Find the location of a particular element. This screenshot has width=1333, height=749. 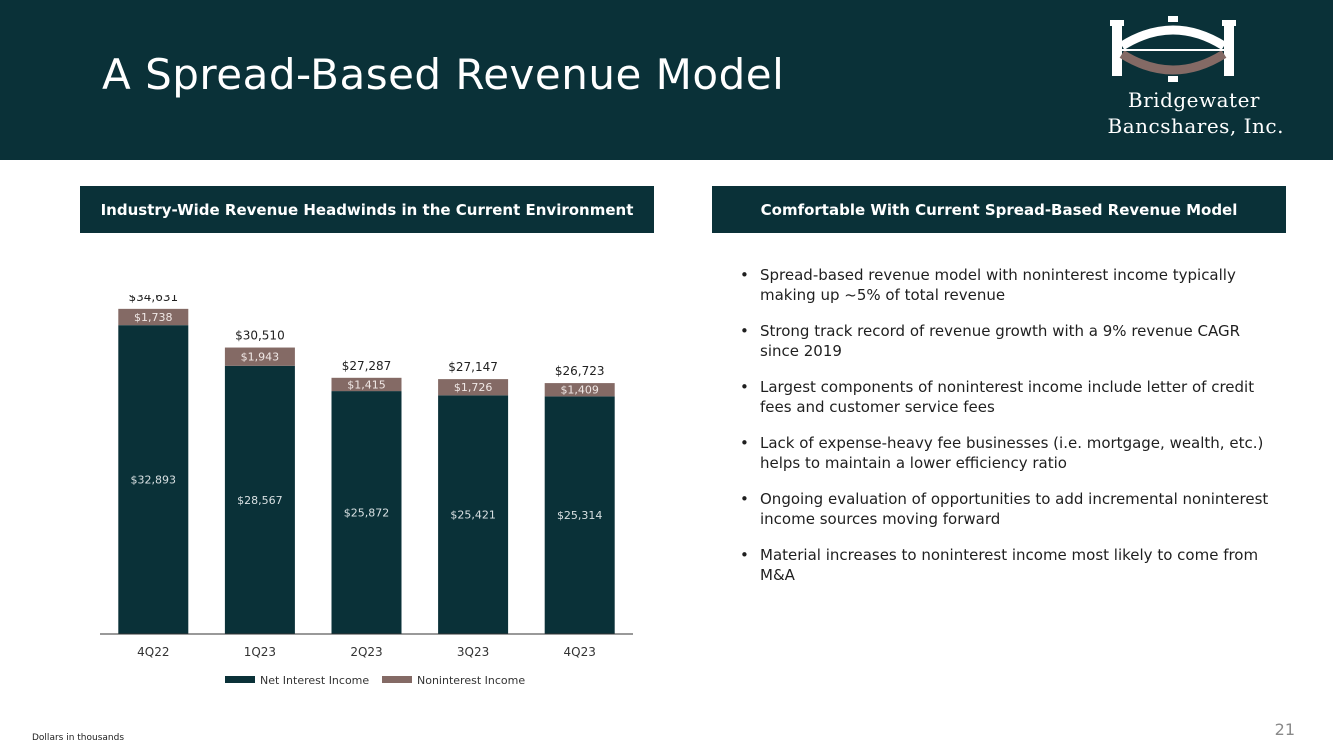

x-tick-label: 1Q23 is located at coordinates (260, 652).